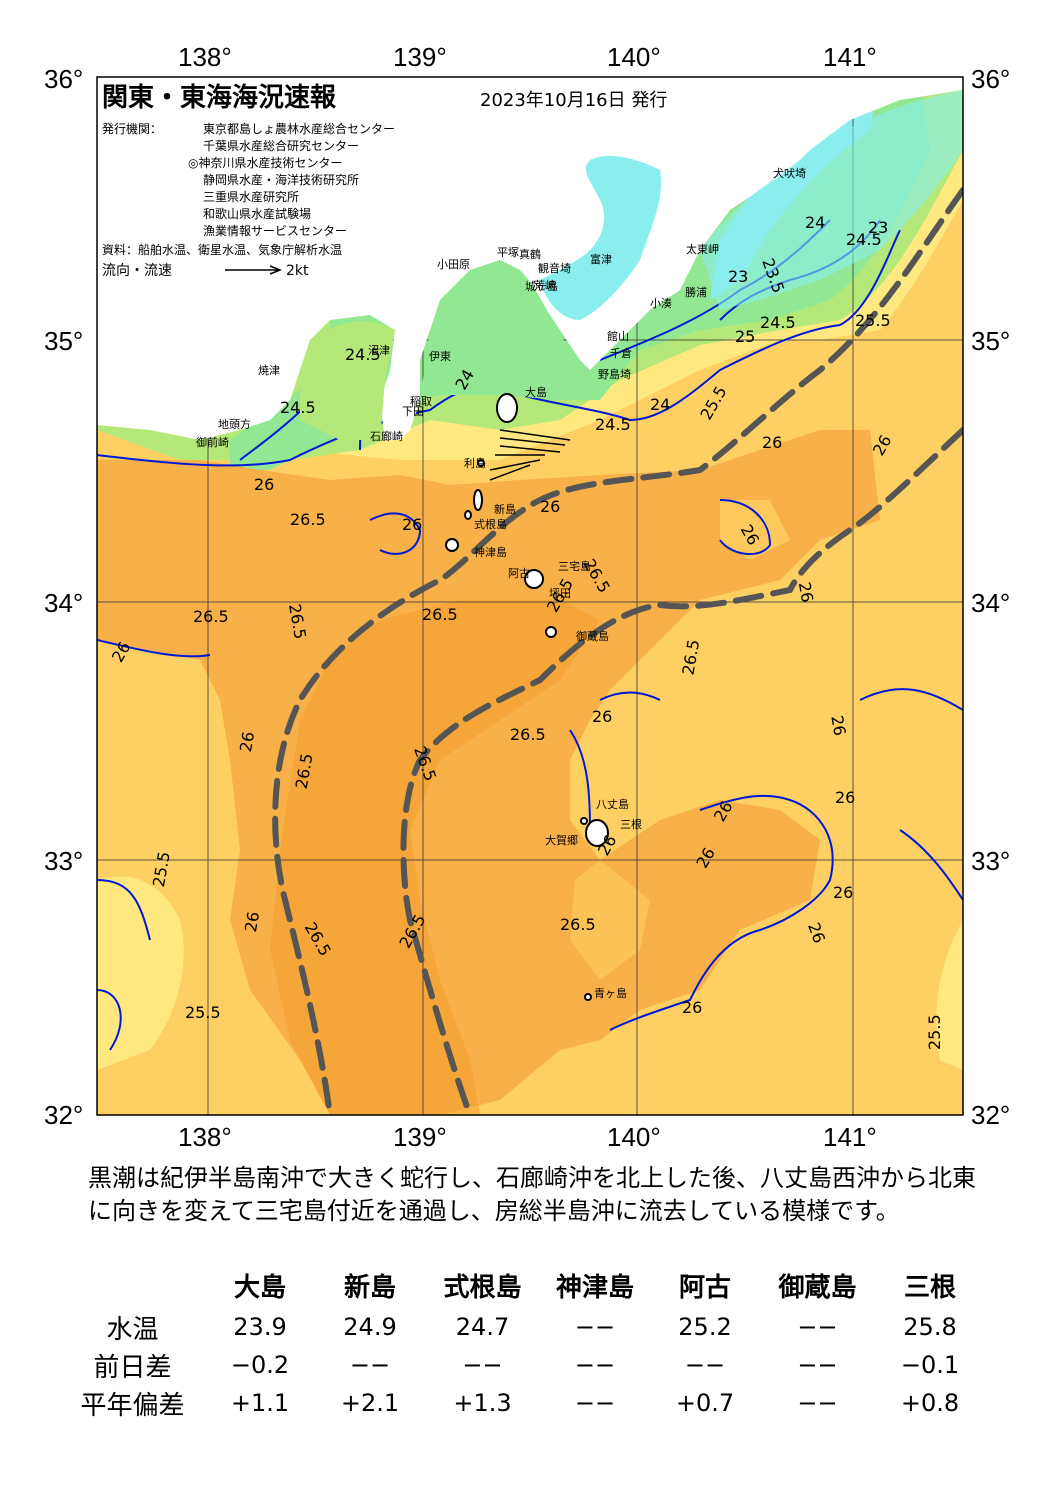 Image resolution: width=1064 pixels, height=1505 pixels. Describe the element at coordinates (990, 79) in the screenshot. I see `lat-label-right: 36°` at that location.